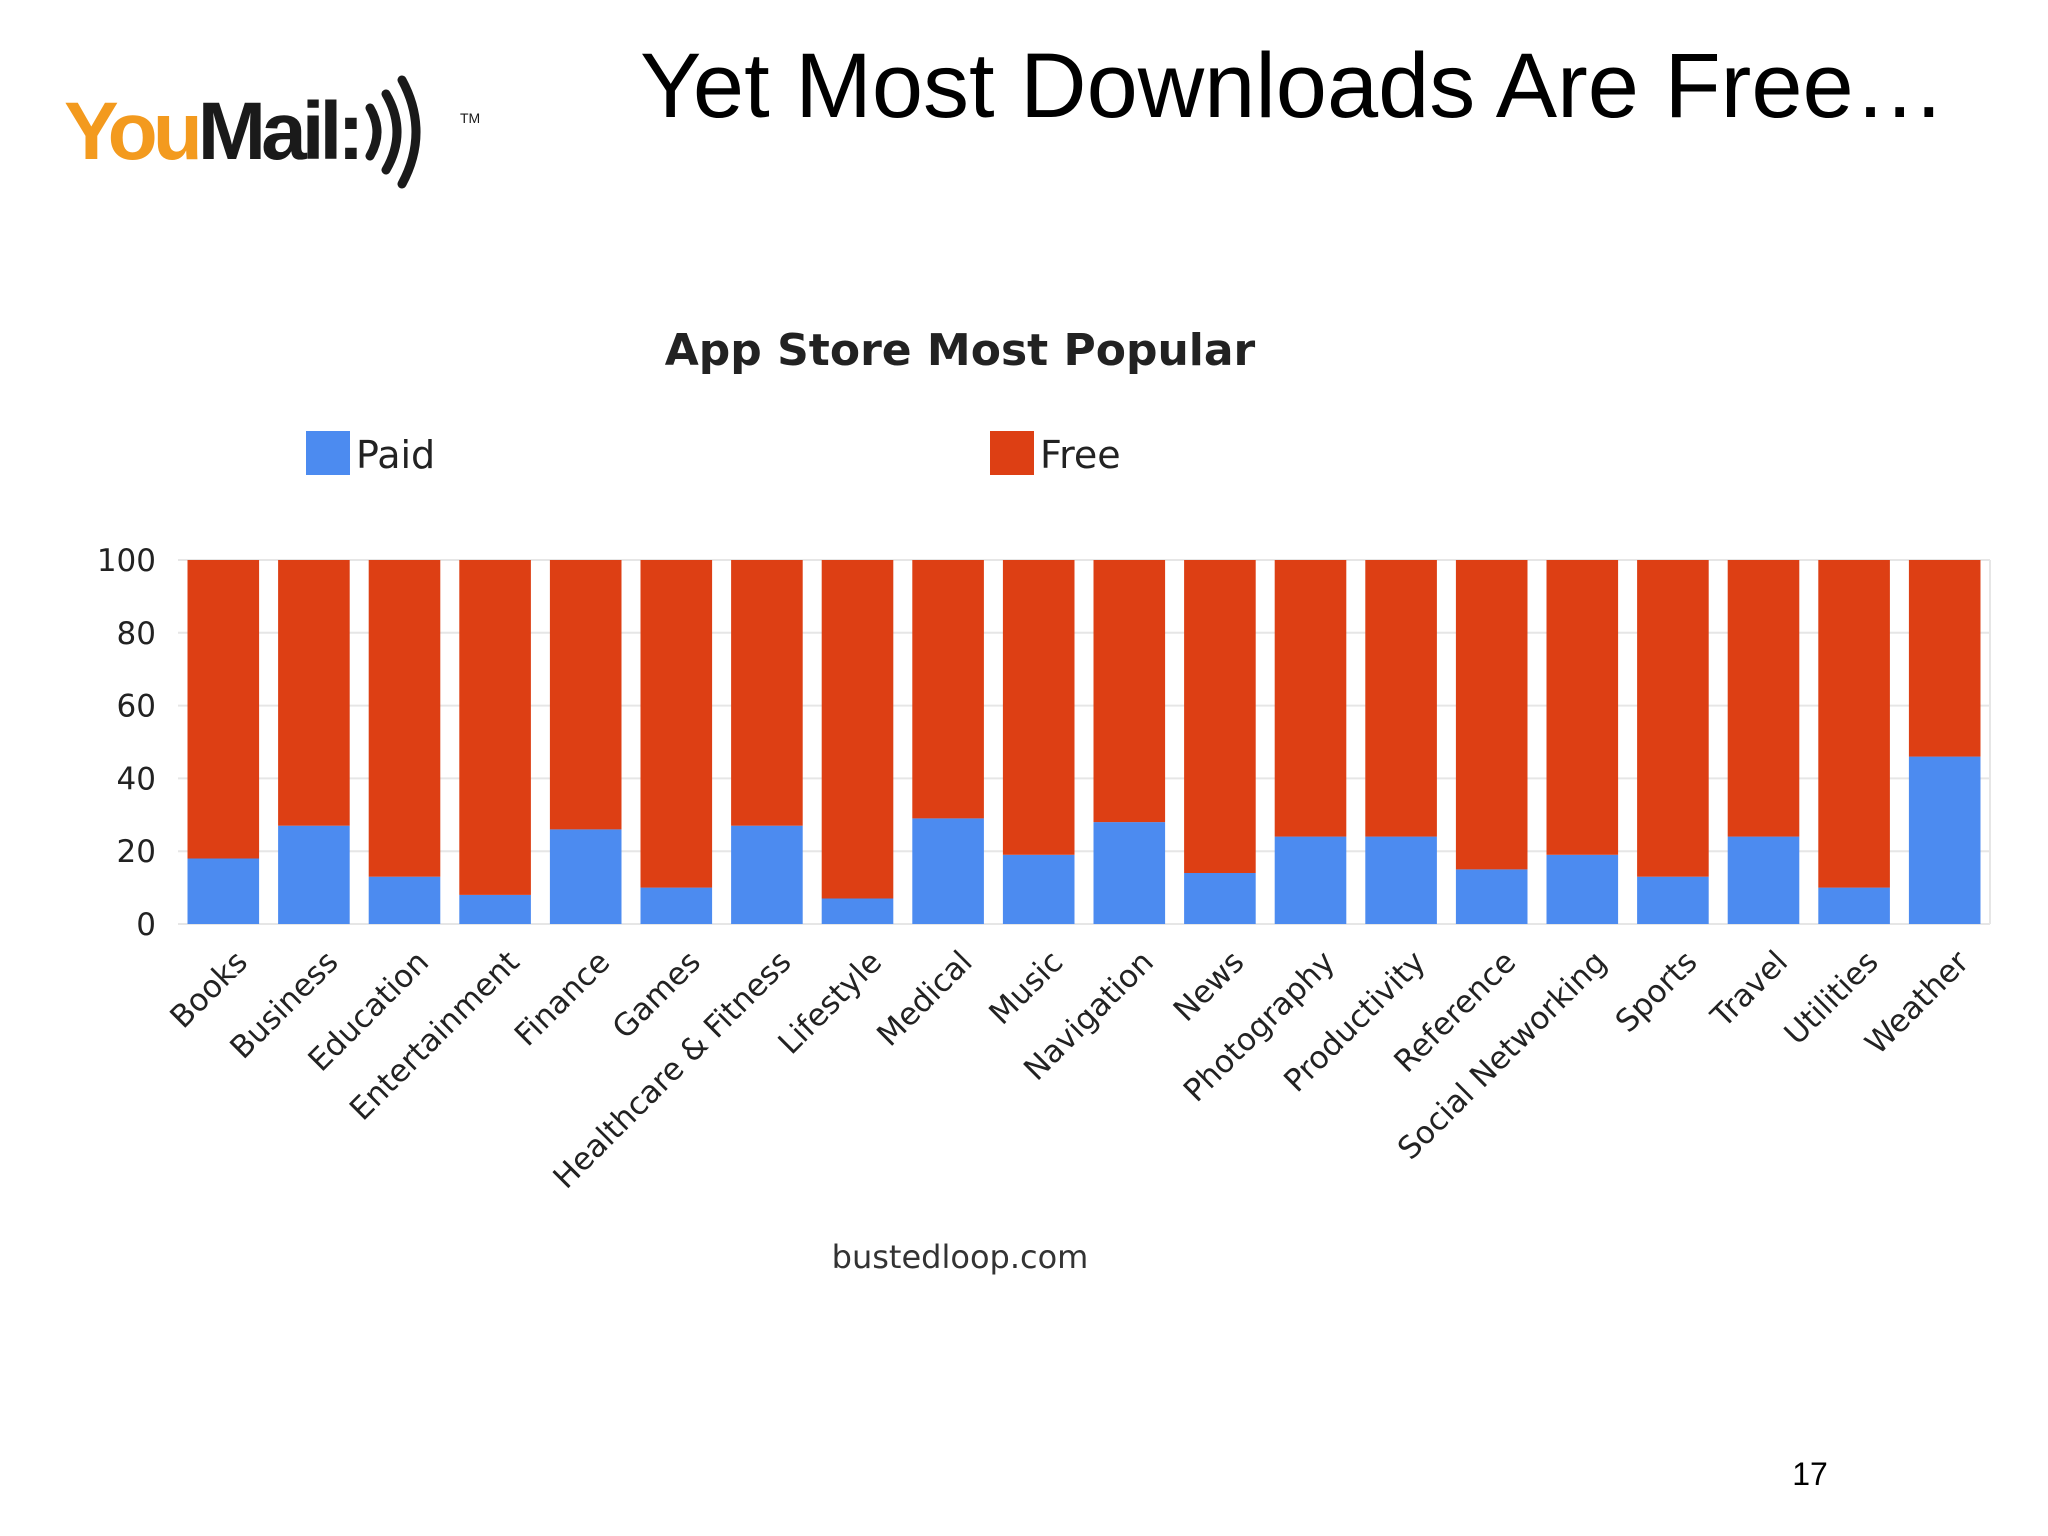 This screenshot has height=1536, width=2048. I want to click on y-tick-label: 60, so click(136, 707).